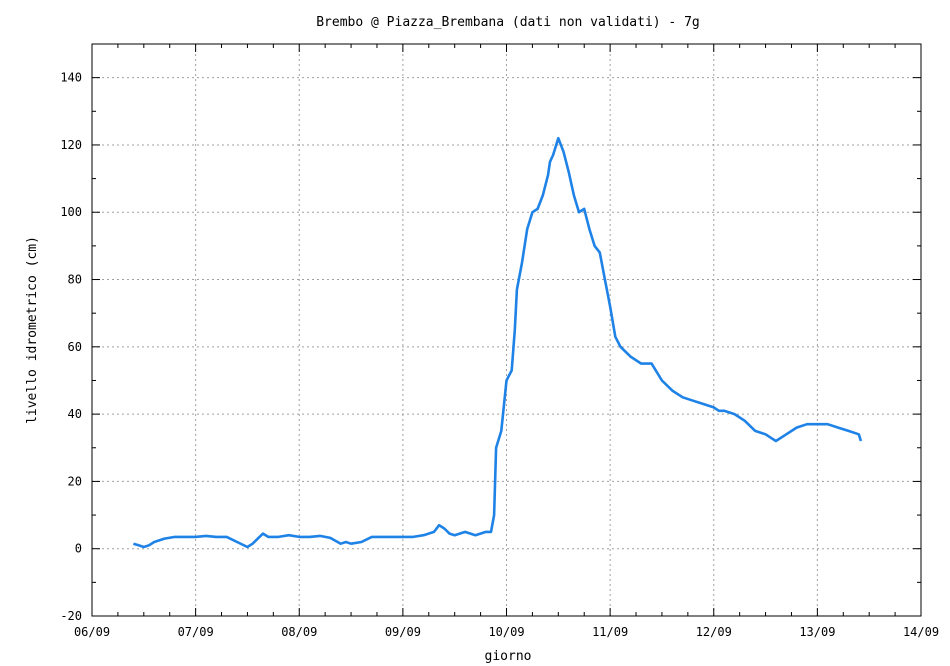 Image resolution: width=950 pixels, height=666 pixels. What do you see at coordinates (921, 632) in the screenshot?
I see `x-tick-label: 14/09` at bounding box center [921, 632].